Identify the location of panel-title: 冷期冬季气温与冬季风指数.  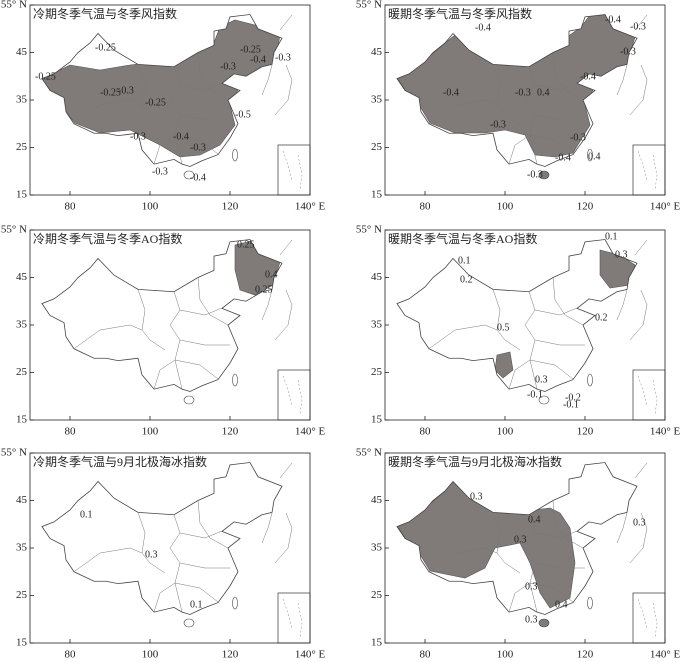
(105, 13).